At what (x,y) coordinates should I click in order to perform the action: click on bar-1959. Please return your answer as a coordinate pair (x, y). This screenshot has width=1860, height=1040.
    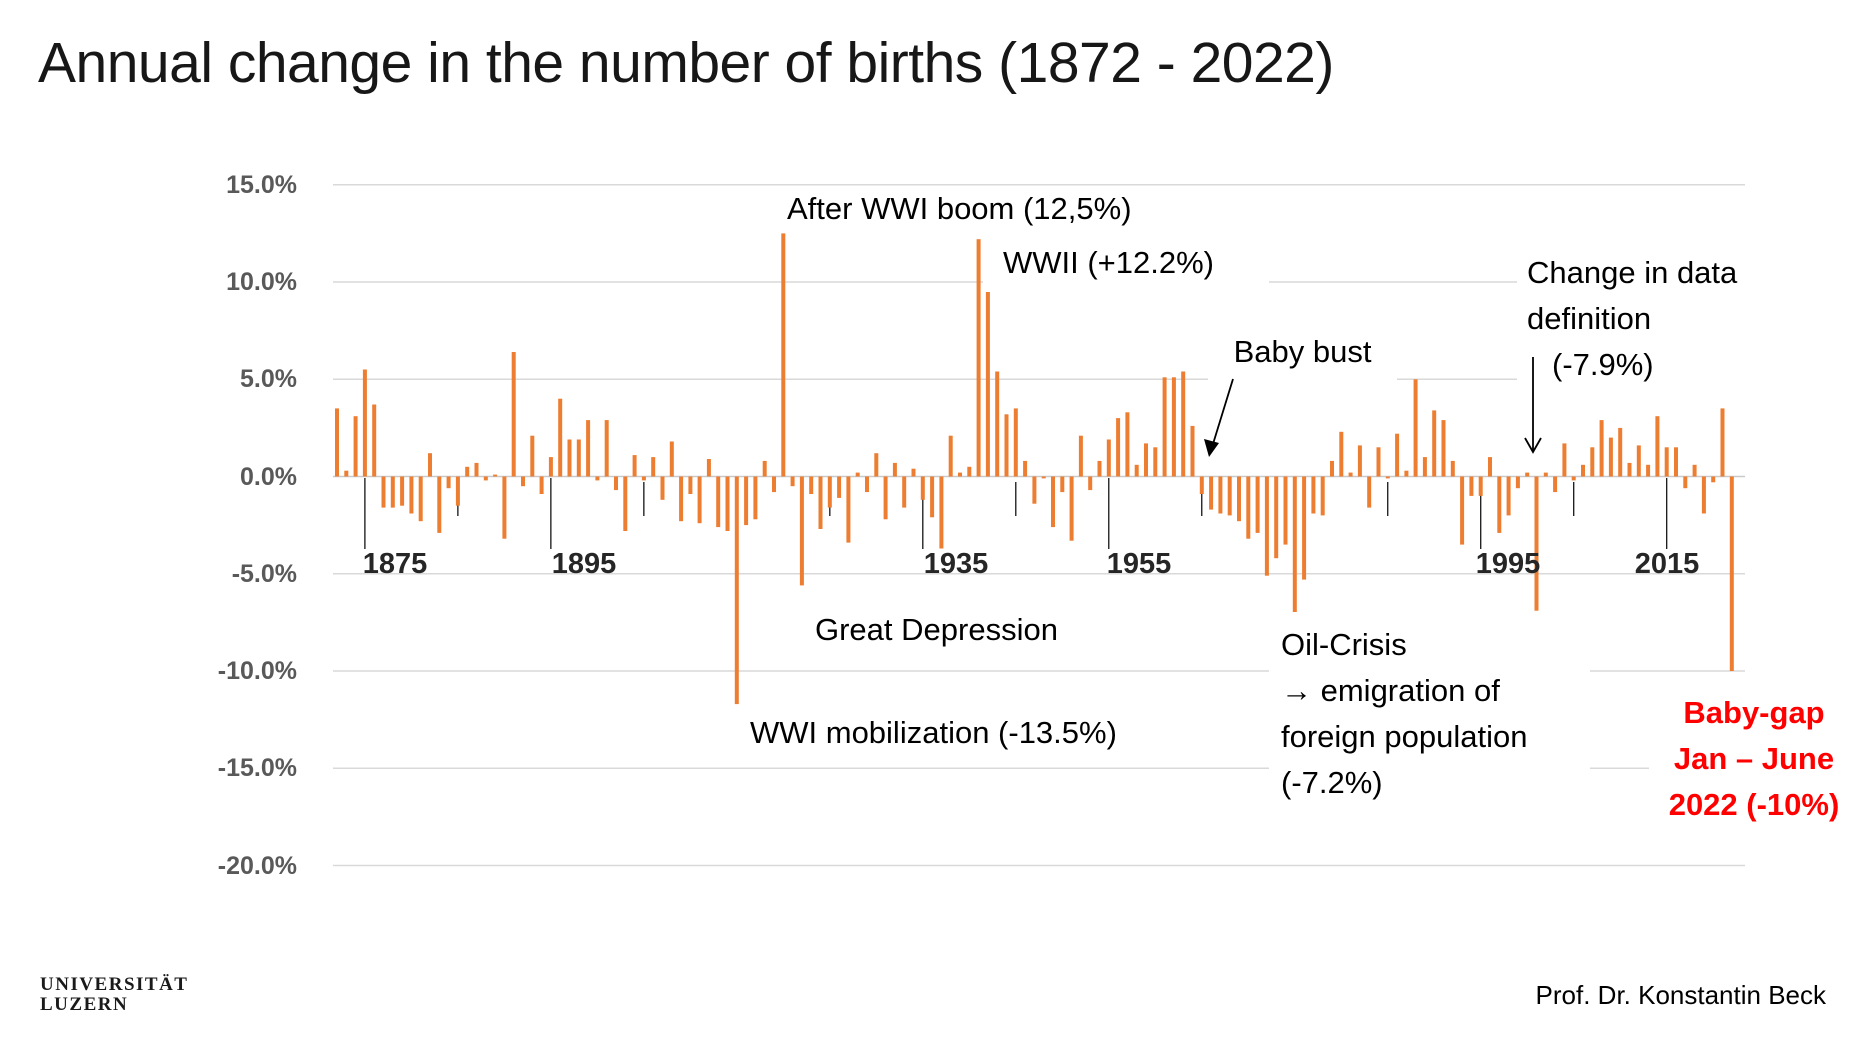
    Looking at the image, I should click on (1146, 460).